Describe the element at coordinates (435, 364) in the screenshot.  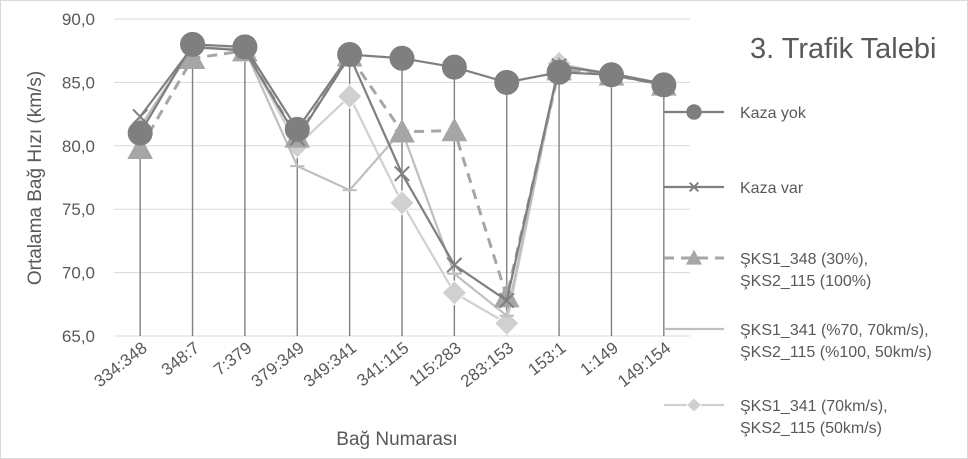
I see `x-tick-label: 115:283` at that location.